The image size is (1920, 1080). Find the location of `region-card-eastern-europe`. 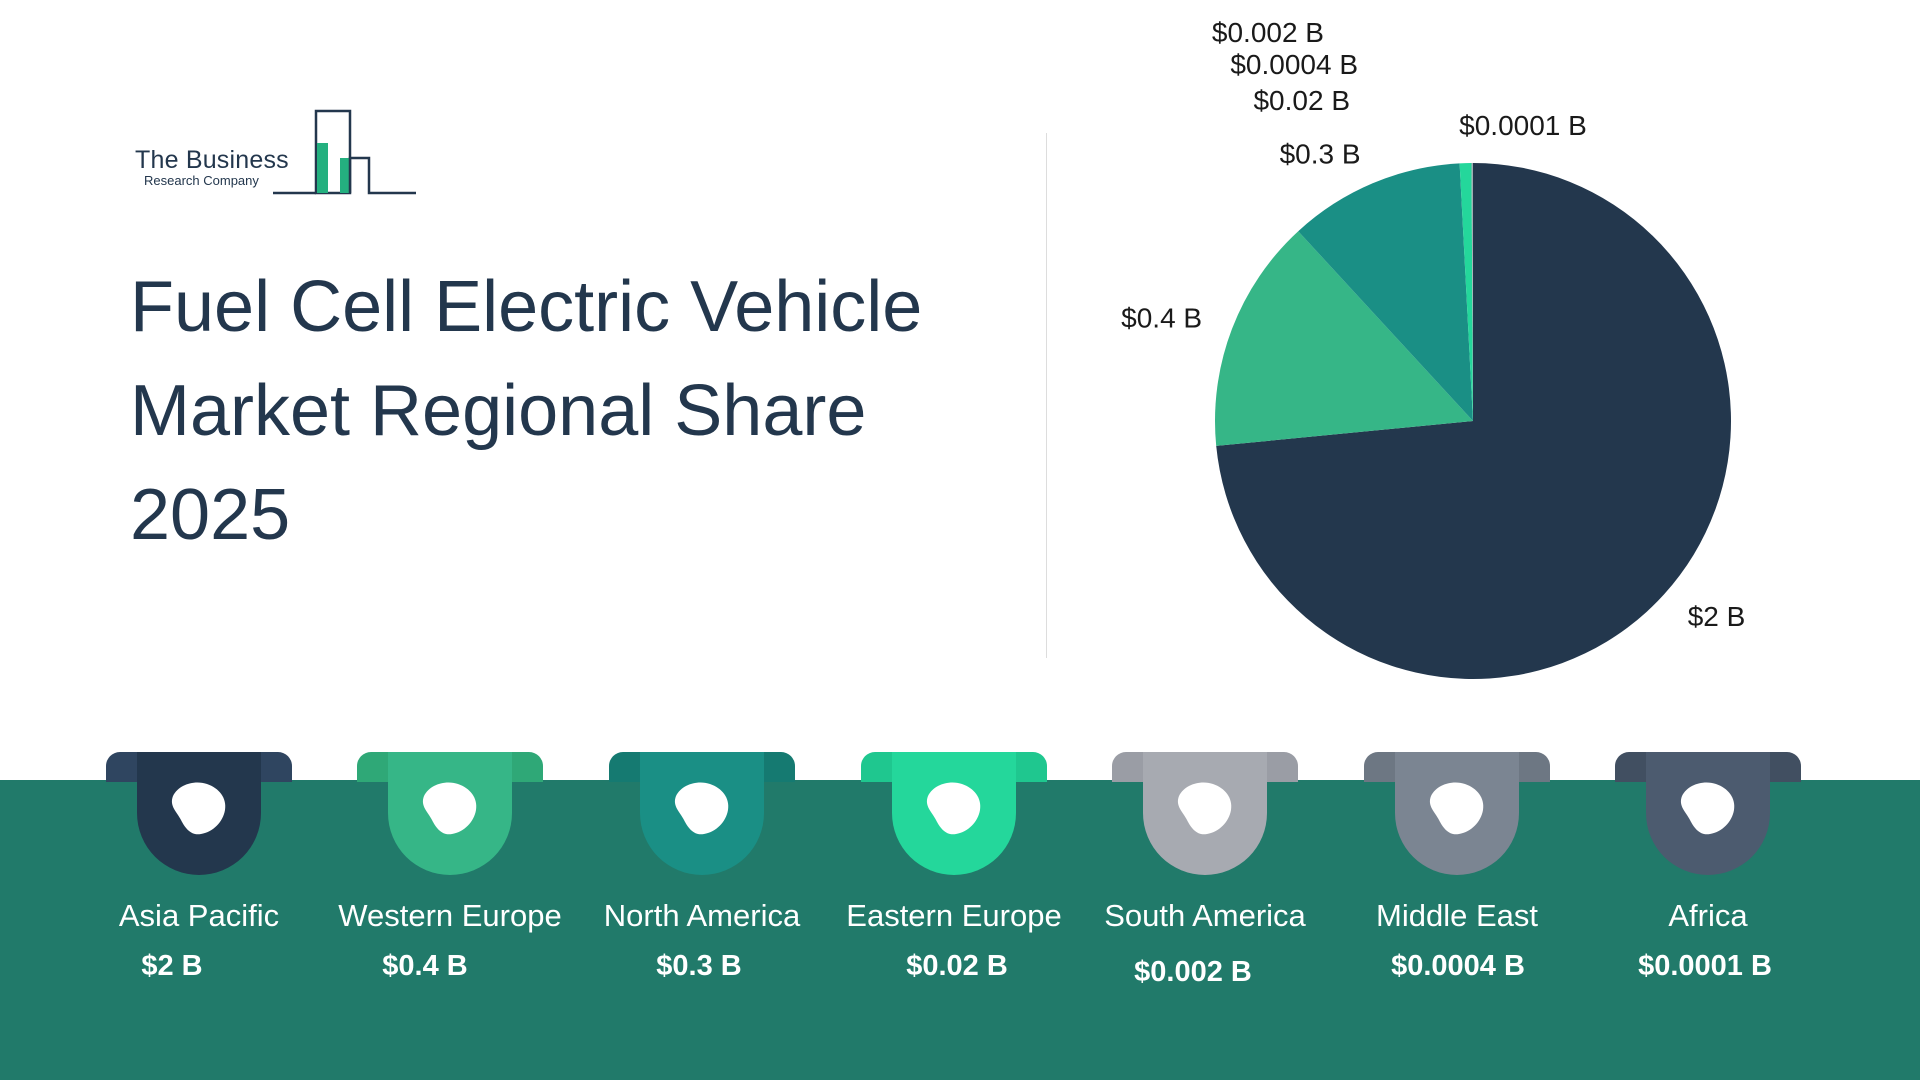

region-card-eastern-europe is located at coordinates (954, 813).